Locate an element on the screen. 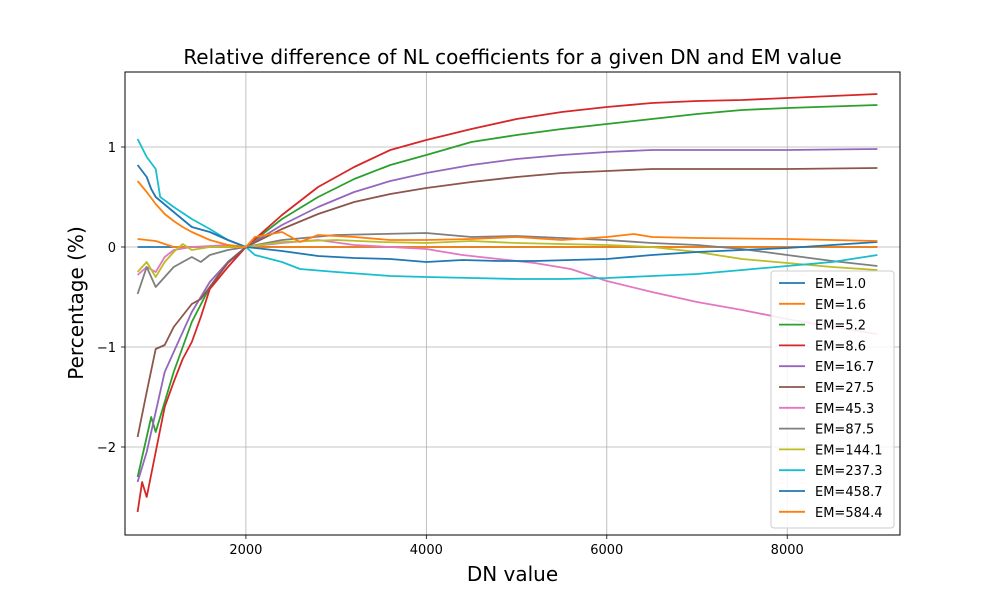 This screenshot has height=604, width=1000. x-tick-label: 2000 is located at coordinates (245, 550).